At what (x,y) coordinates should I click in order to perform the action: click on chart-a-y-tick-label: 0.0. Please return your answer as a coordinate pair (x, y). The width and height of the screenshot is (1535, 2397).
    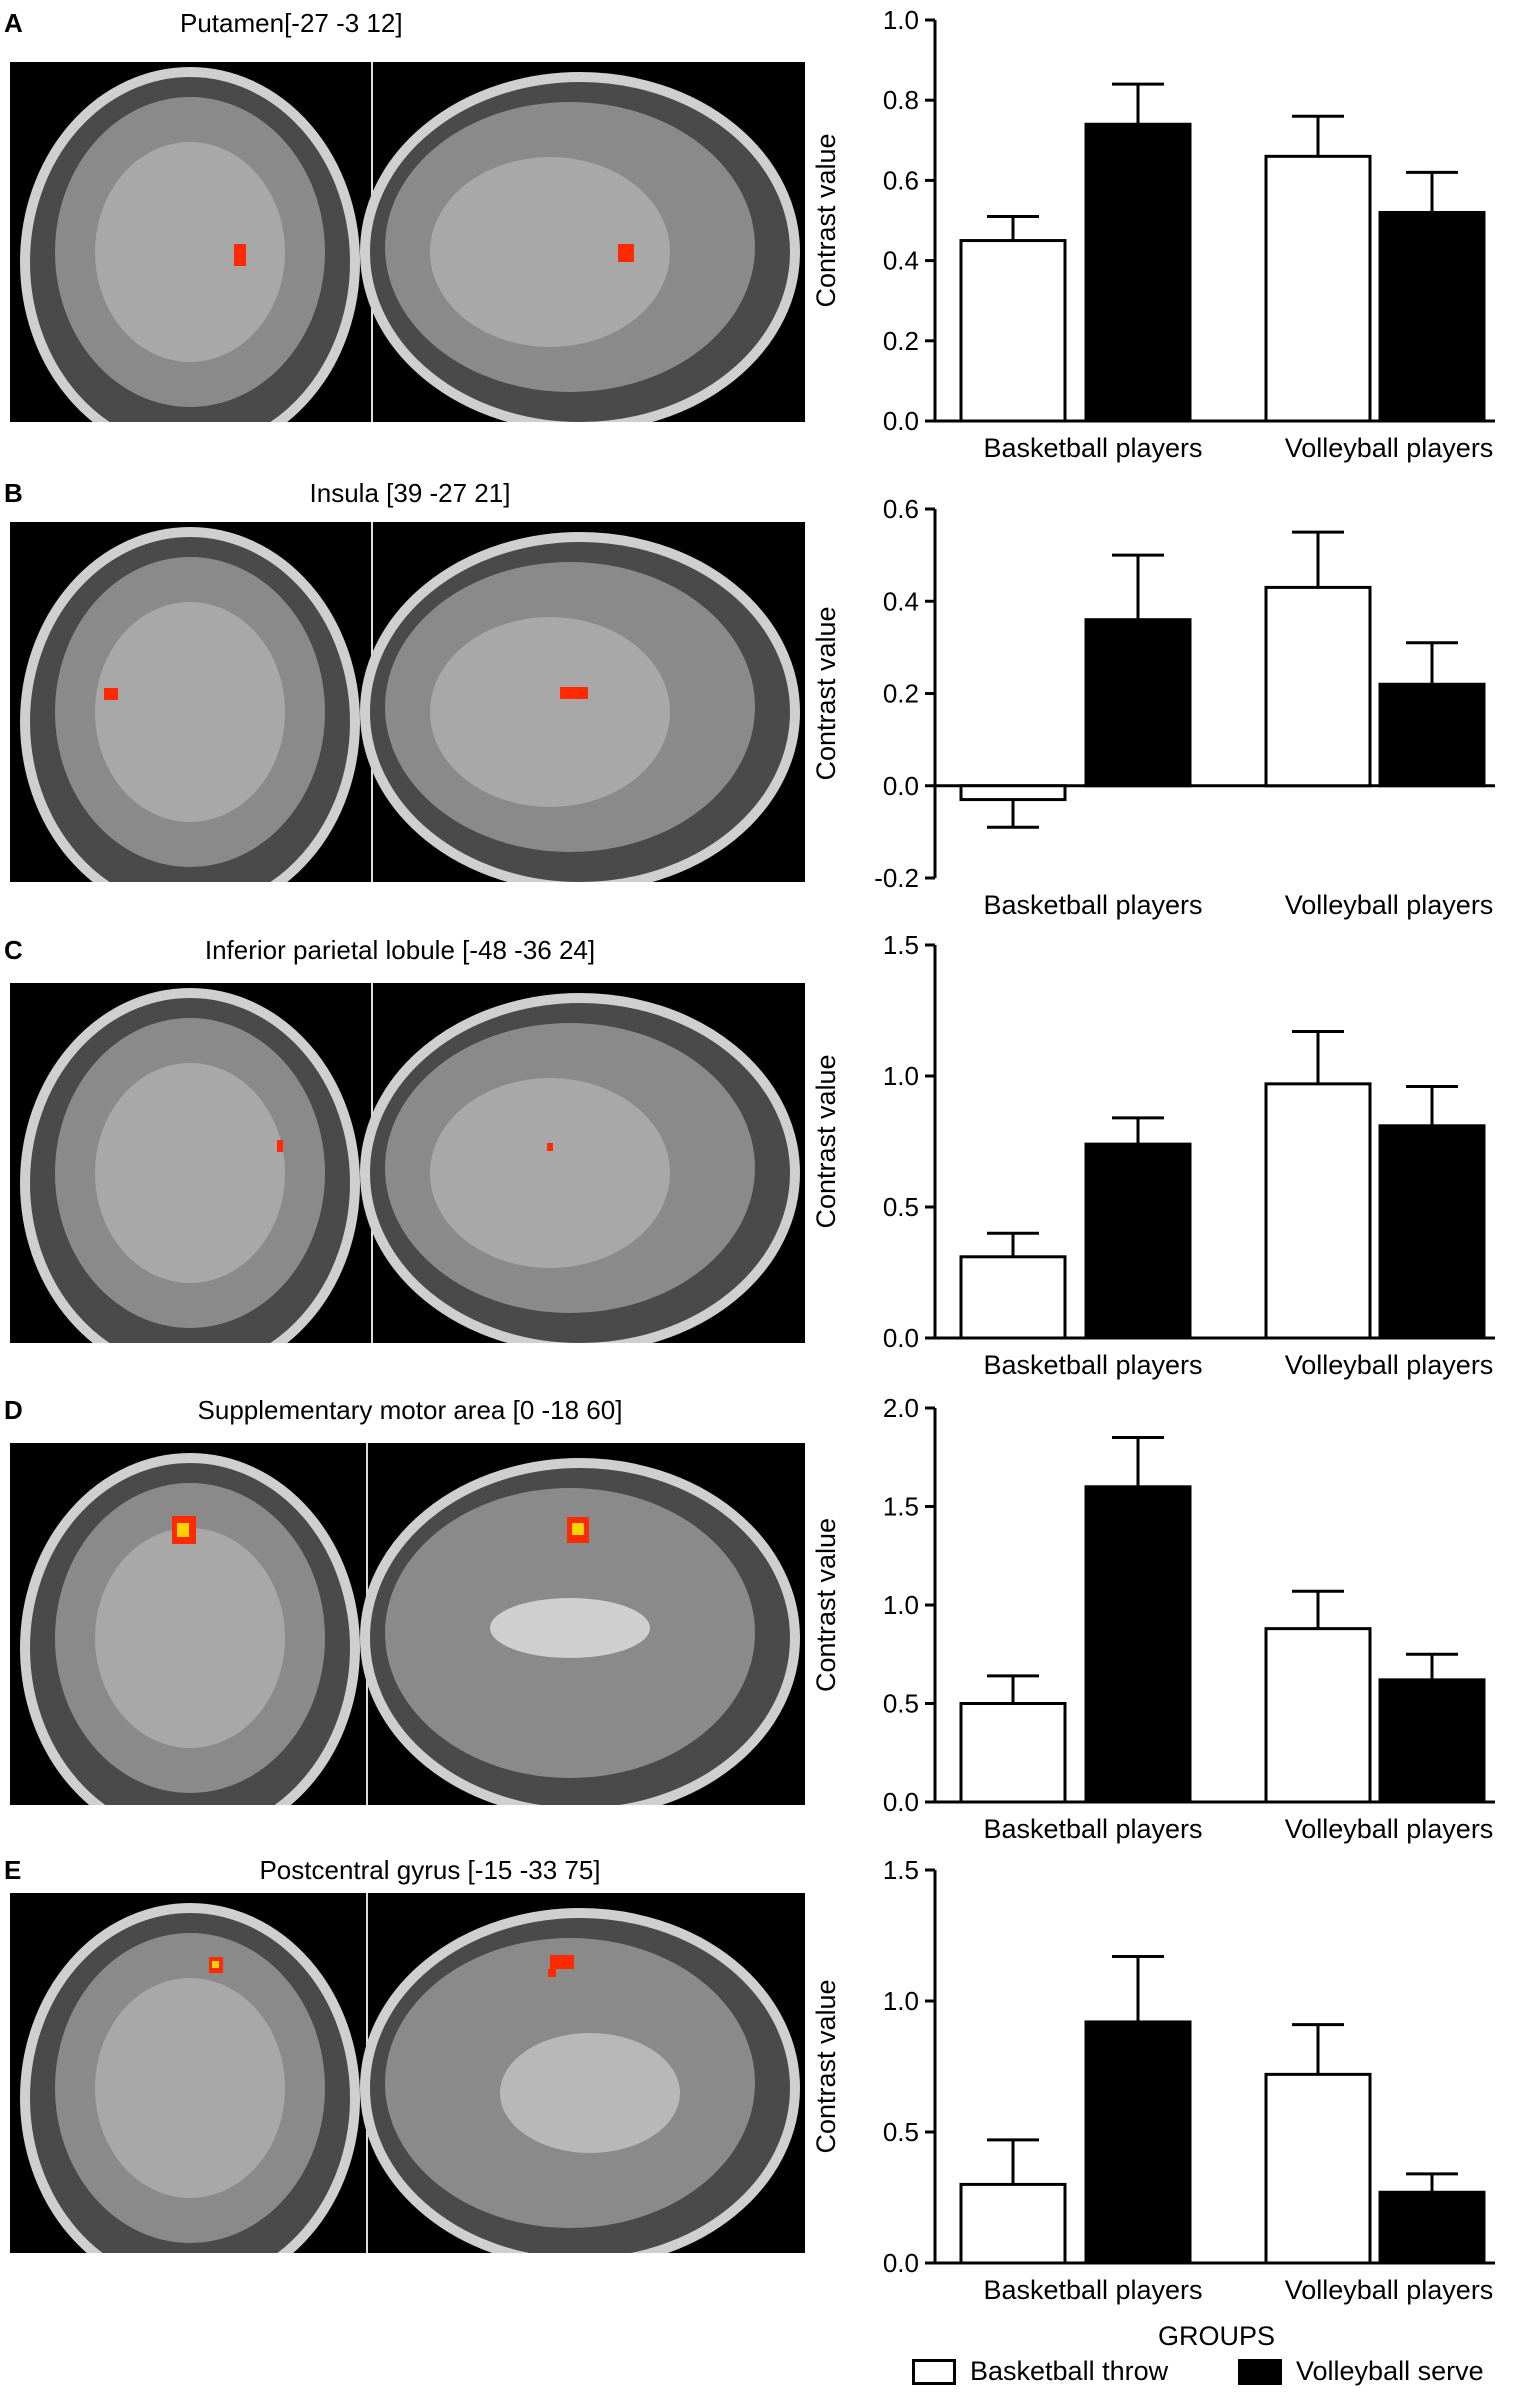
    Looking at the image, I should click on (901, 421).